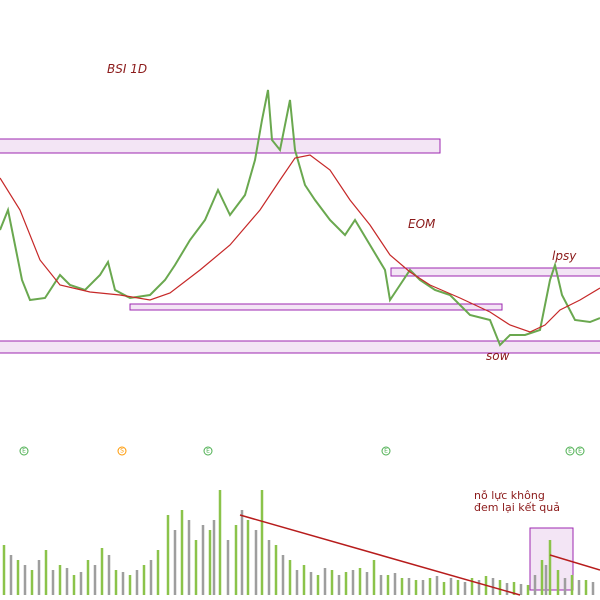 The height and width of the screenshot is (600, 600). Describe the element at coordinates (220, 146) in the screenshot. I see `resistance-zone` at that location.